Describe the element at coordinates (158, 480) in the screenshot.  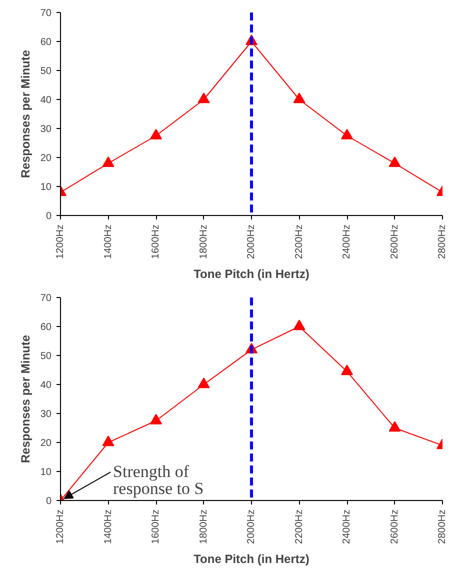
I see `annotation: Strength of response to S` at that location.